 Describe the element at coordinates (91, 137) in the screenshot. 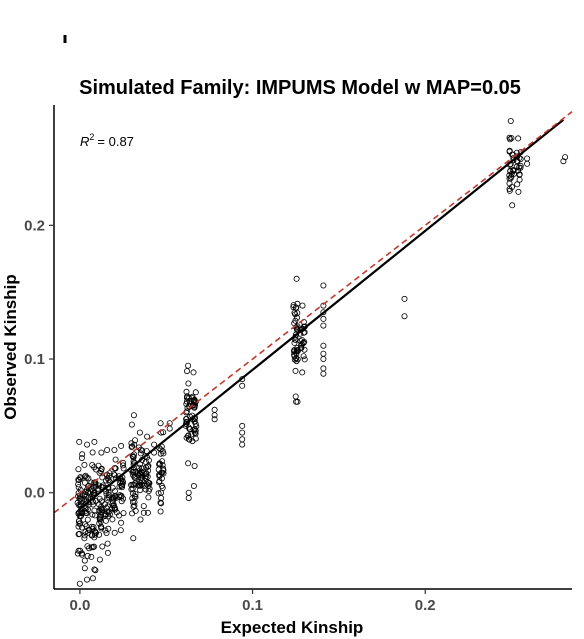

I see `r2-superscript: 2` at that location.